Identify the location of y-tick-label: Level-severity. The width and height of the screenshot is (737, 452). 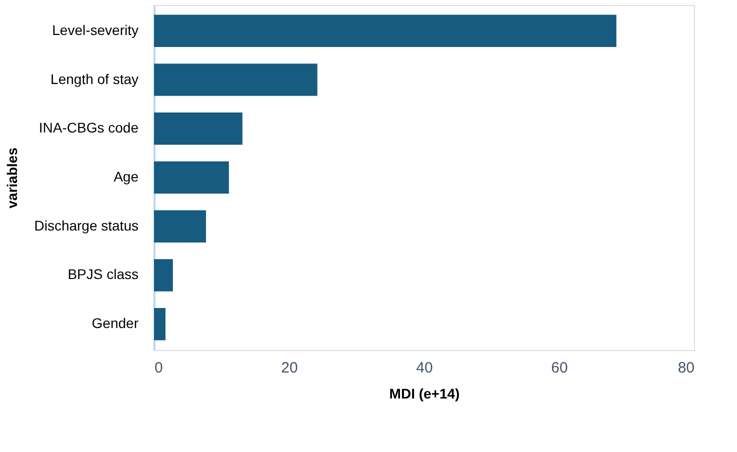
(95, 30).